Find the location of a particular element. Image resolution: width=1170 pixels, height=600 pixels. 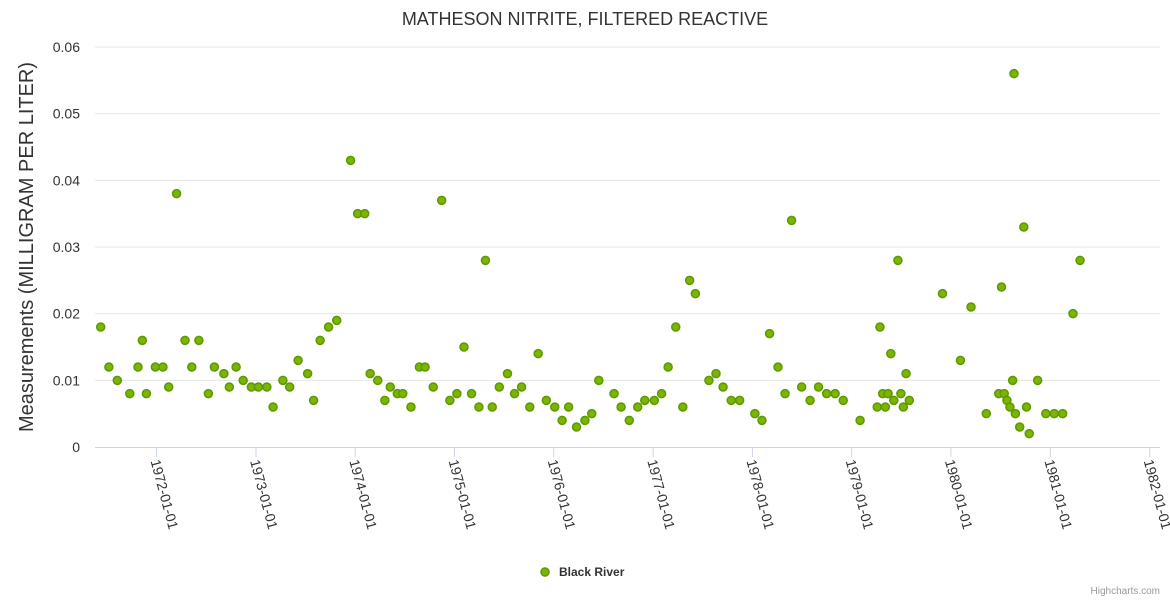

legend-item-black-river: Black River is located at coordinates (592, 572).